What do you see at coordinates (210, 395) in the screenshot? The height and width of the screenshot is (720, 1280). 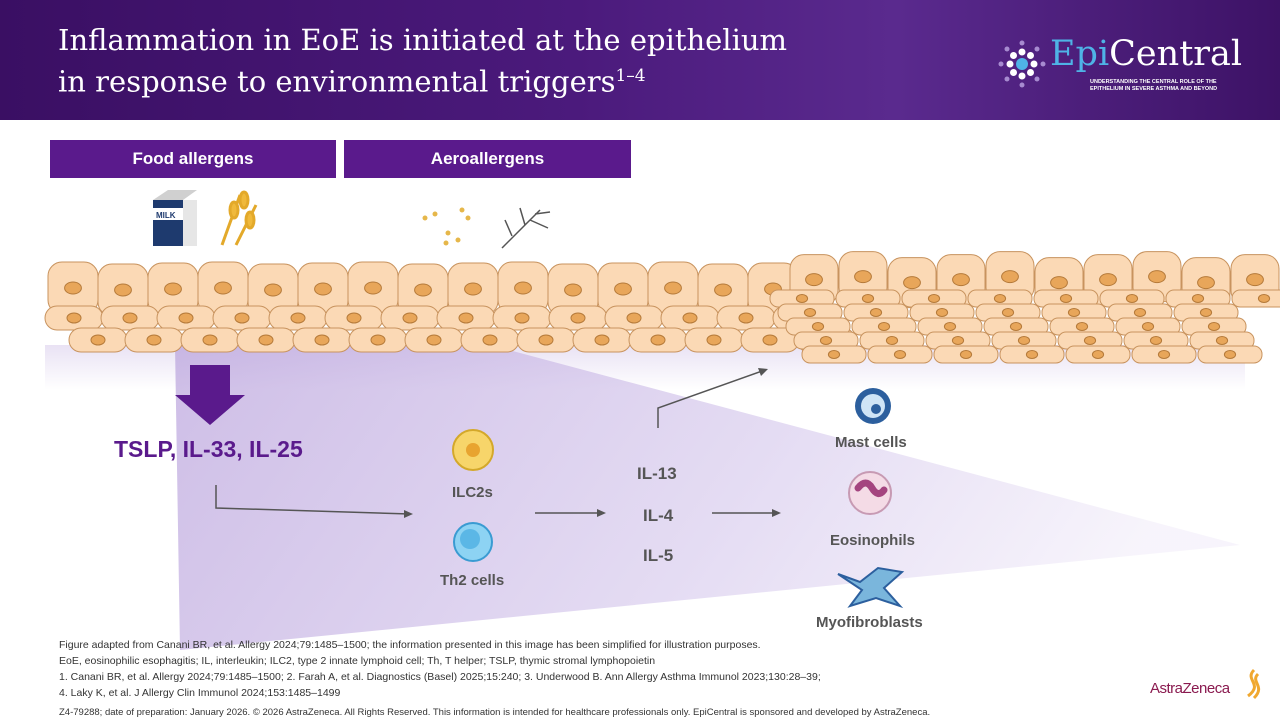 I see `down-arrow-icon` at bounding box center [210, 395].